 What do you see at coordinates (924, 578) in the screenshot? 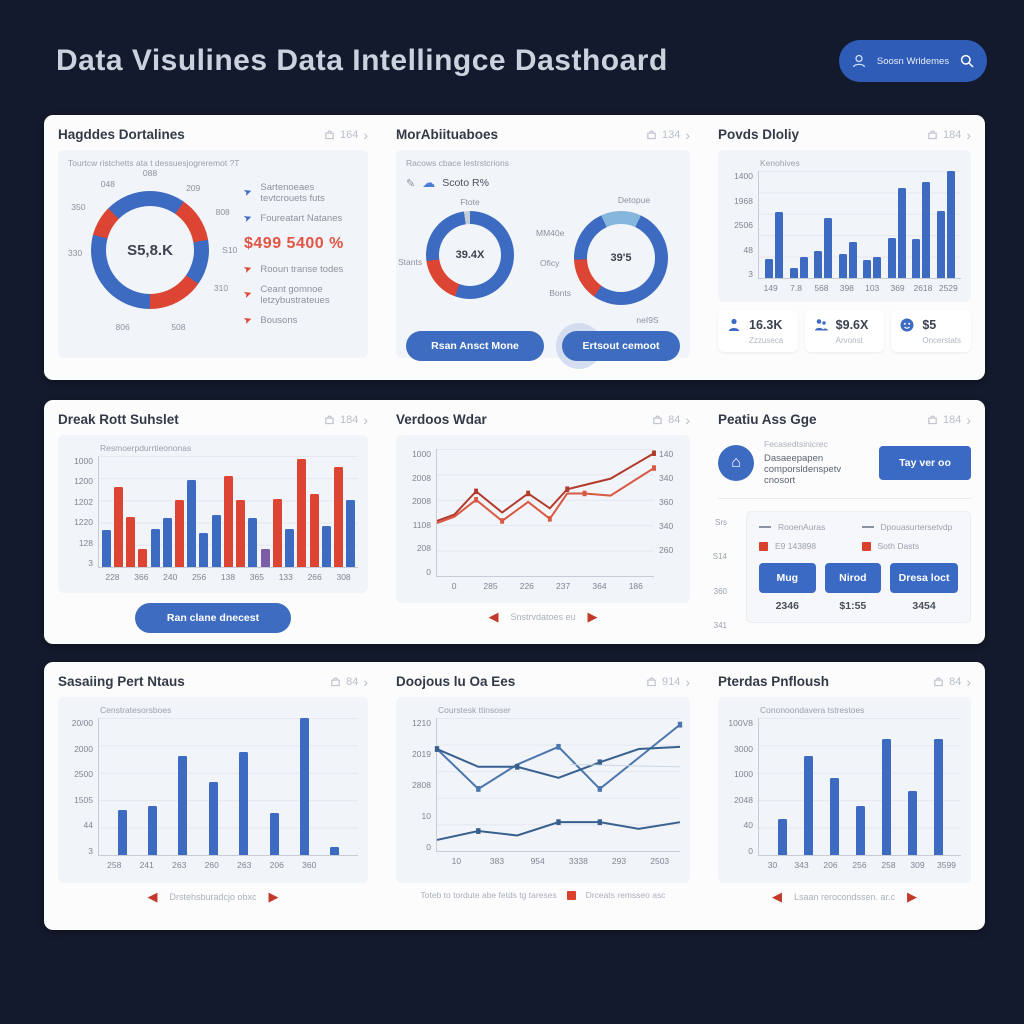
I see `dress-button: Dresa loct` at bounding box center [924, 578].